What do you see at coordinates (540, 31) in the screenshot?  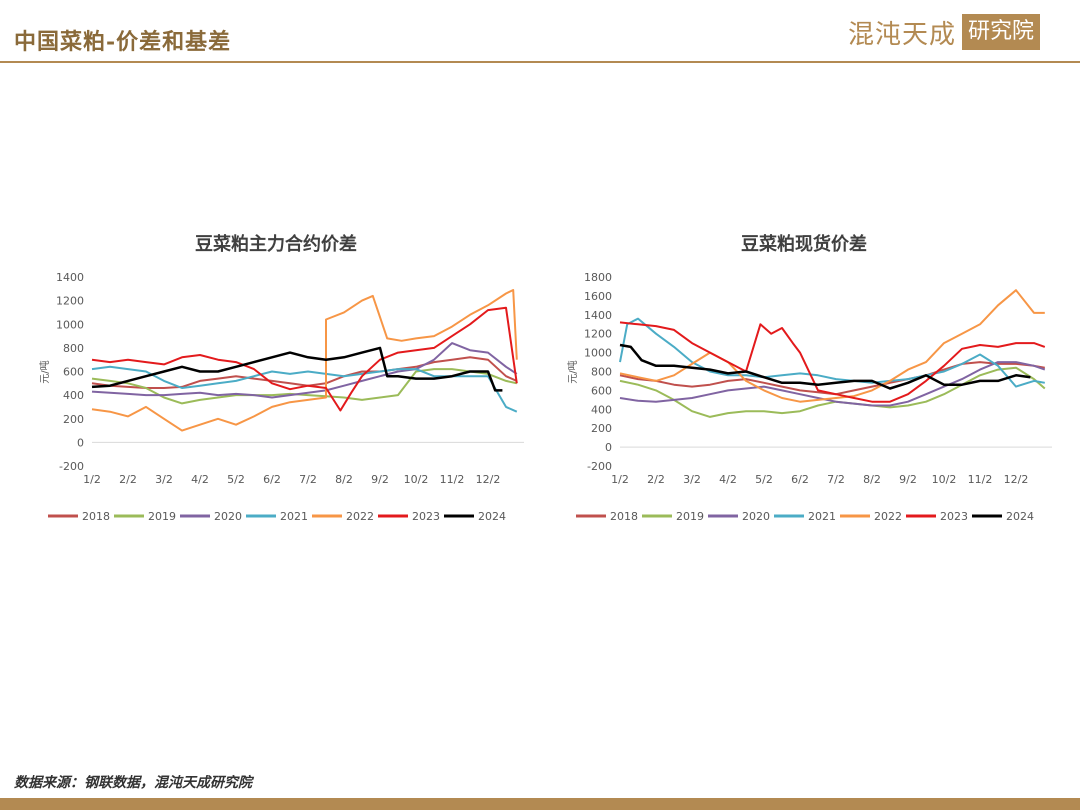 I see `header: 中国菜粕-价差和基差 混沌天成 研究院` at bounding box center [540, 31].